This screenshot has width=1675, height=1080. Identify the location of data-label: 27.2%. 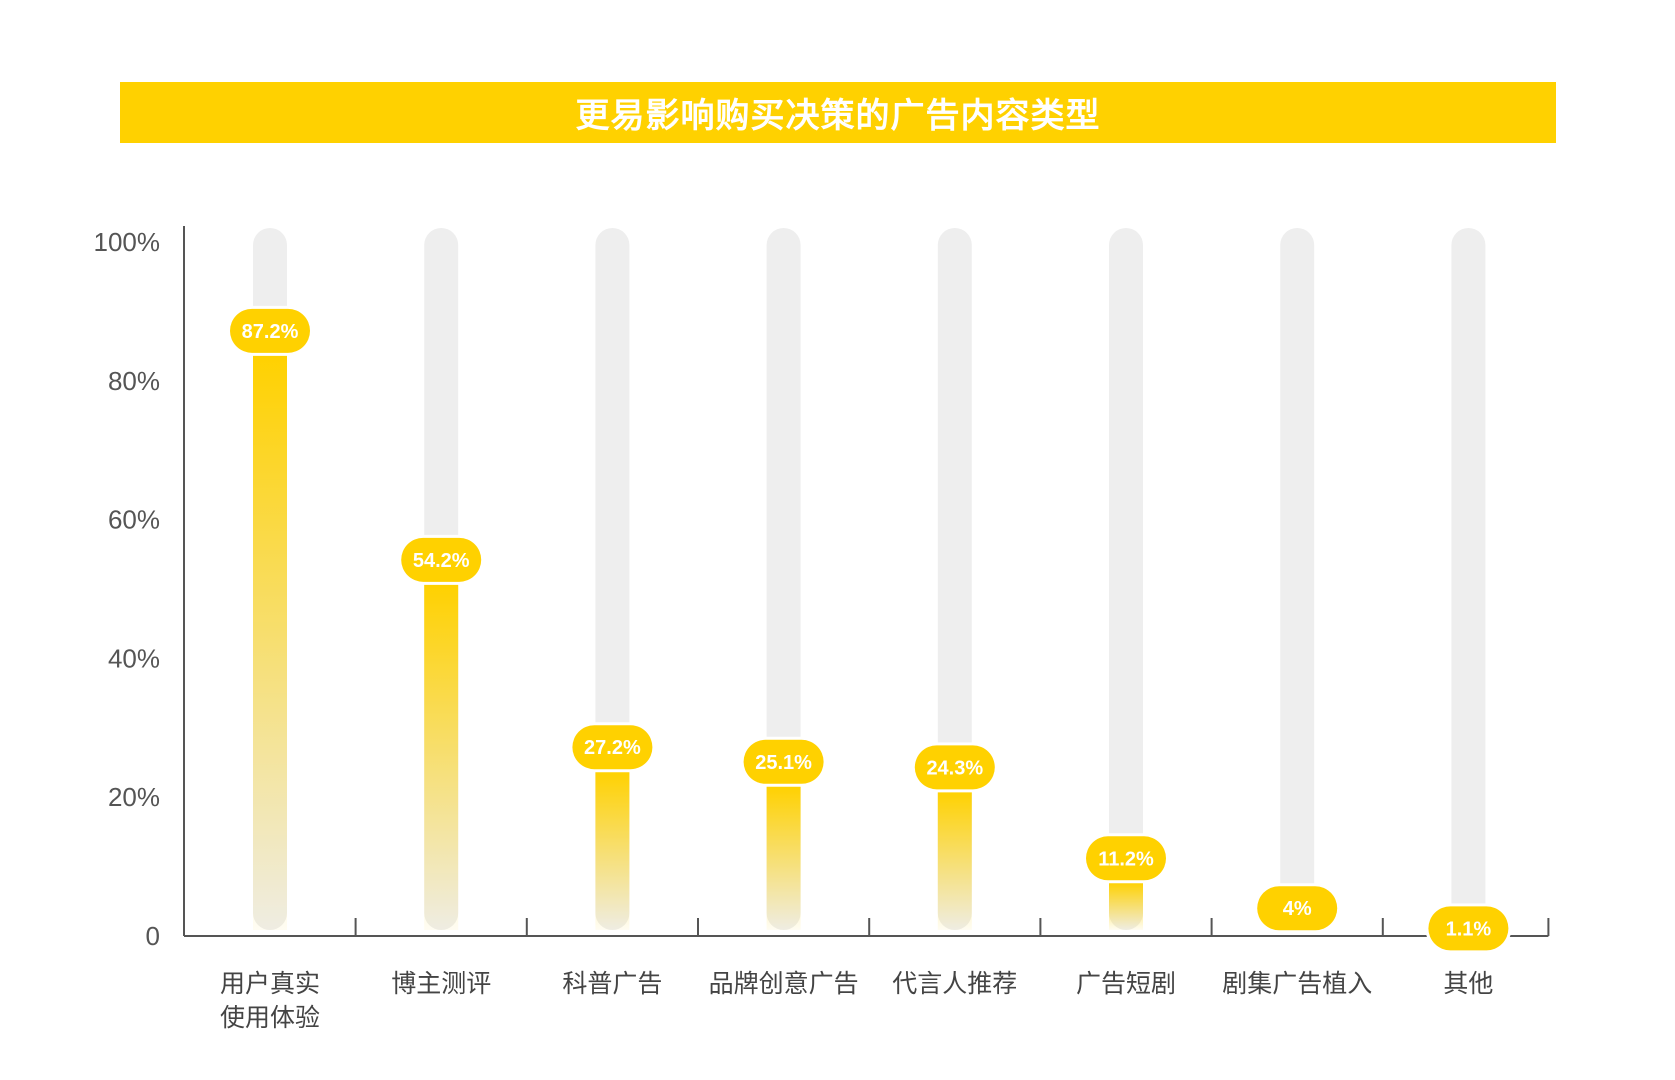
(612, 748).